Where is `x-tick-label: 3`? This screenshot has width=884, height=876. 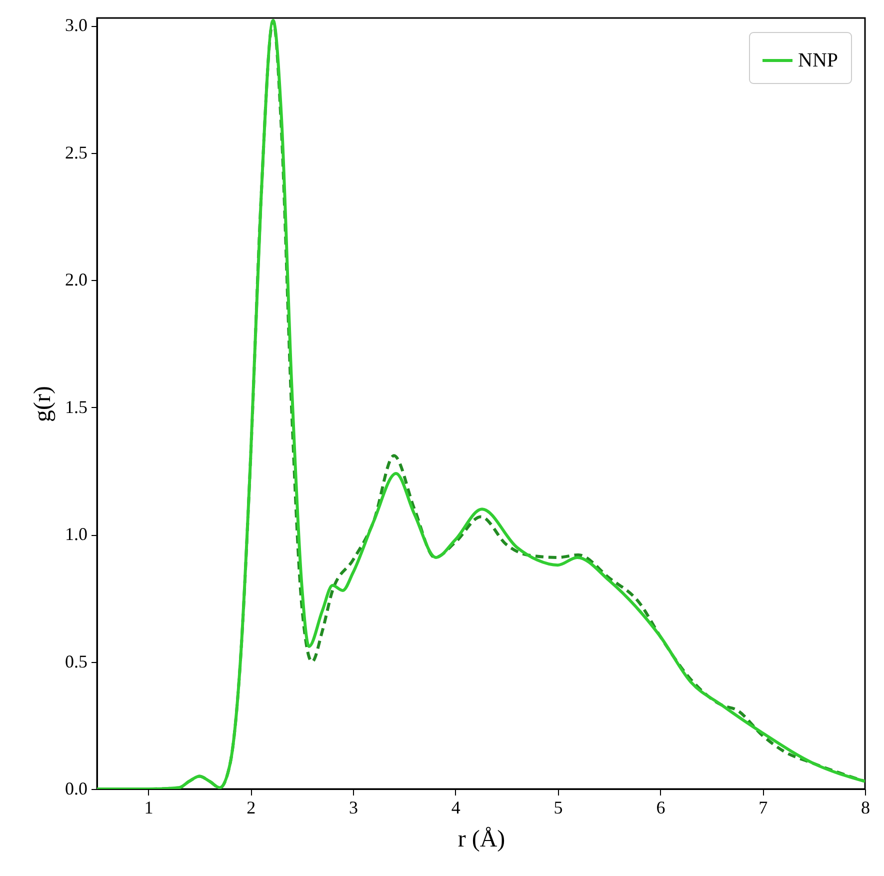 x-tick-label: 3 is located at coordinates (353, 808).